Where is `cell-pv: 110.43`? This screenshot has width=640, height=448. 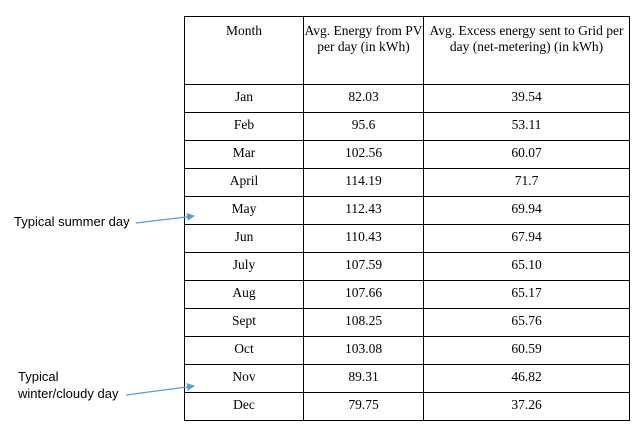 cell-pv: 110.43 is located at coordinates (363, 238).